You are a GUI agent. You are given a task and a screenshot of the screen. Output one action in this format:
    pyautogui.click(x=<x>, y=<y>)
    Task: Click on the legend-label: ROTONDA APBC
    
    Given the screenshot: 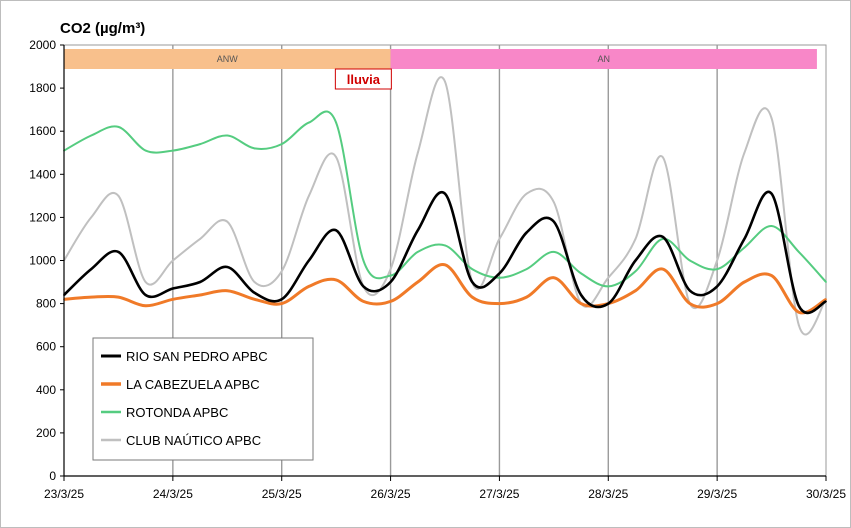 What is the action you would take?
    pyautogui.click(x=177, y=412)
    